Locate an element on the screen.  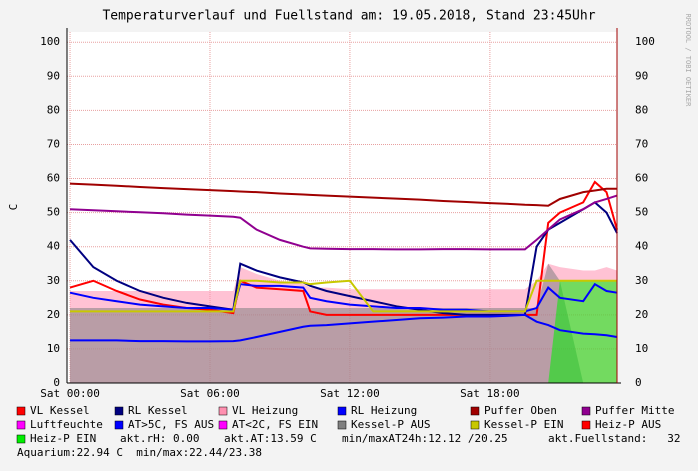
legend-label: AT<2C, FS EIN is located at coordinates (275, 424).